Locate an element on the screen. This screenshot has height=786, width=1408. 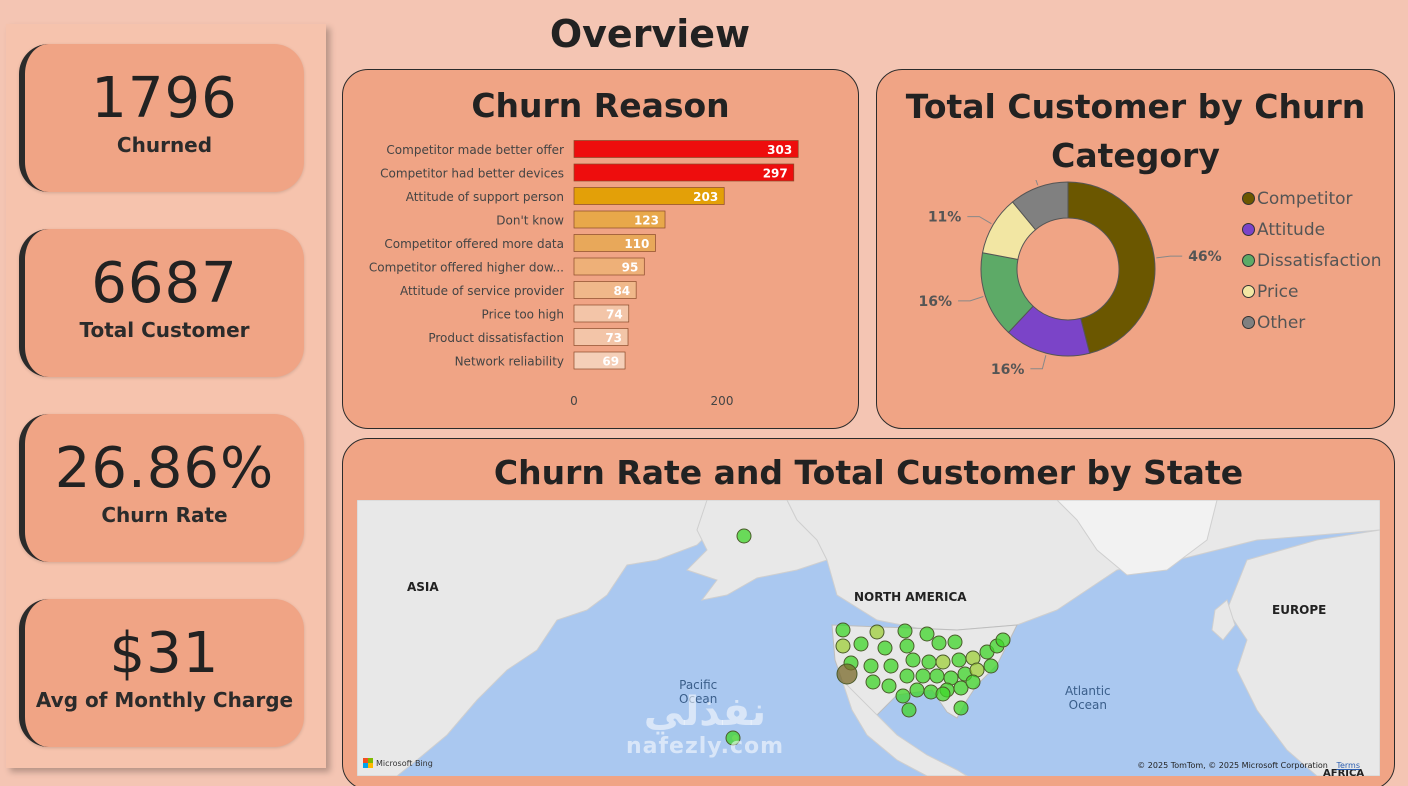
watermark: نفذلي nafezly.com is located at coordinates (705, 725).